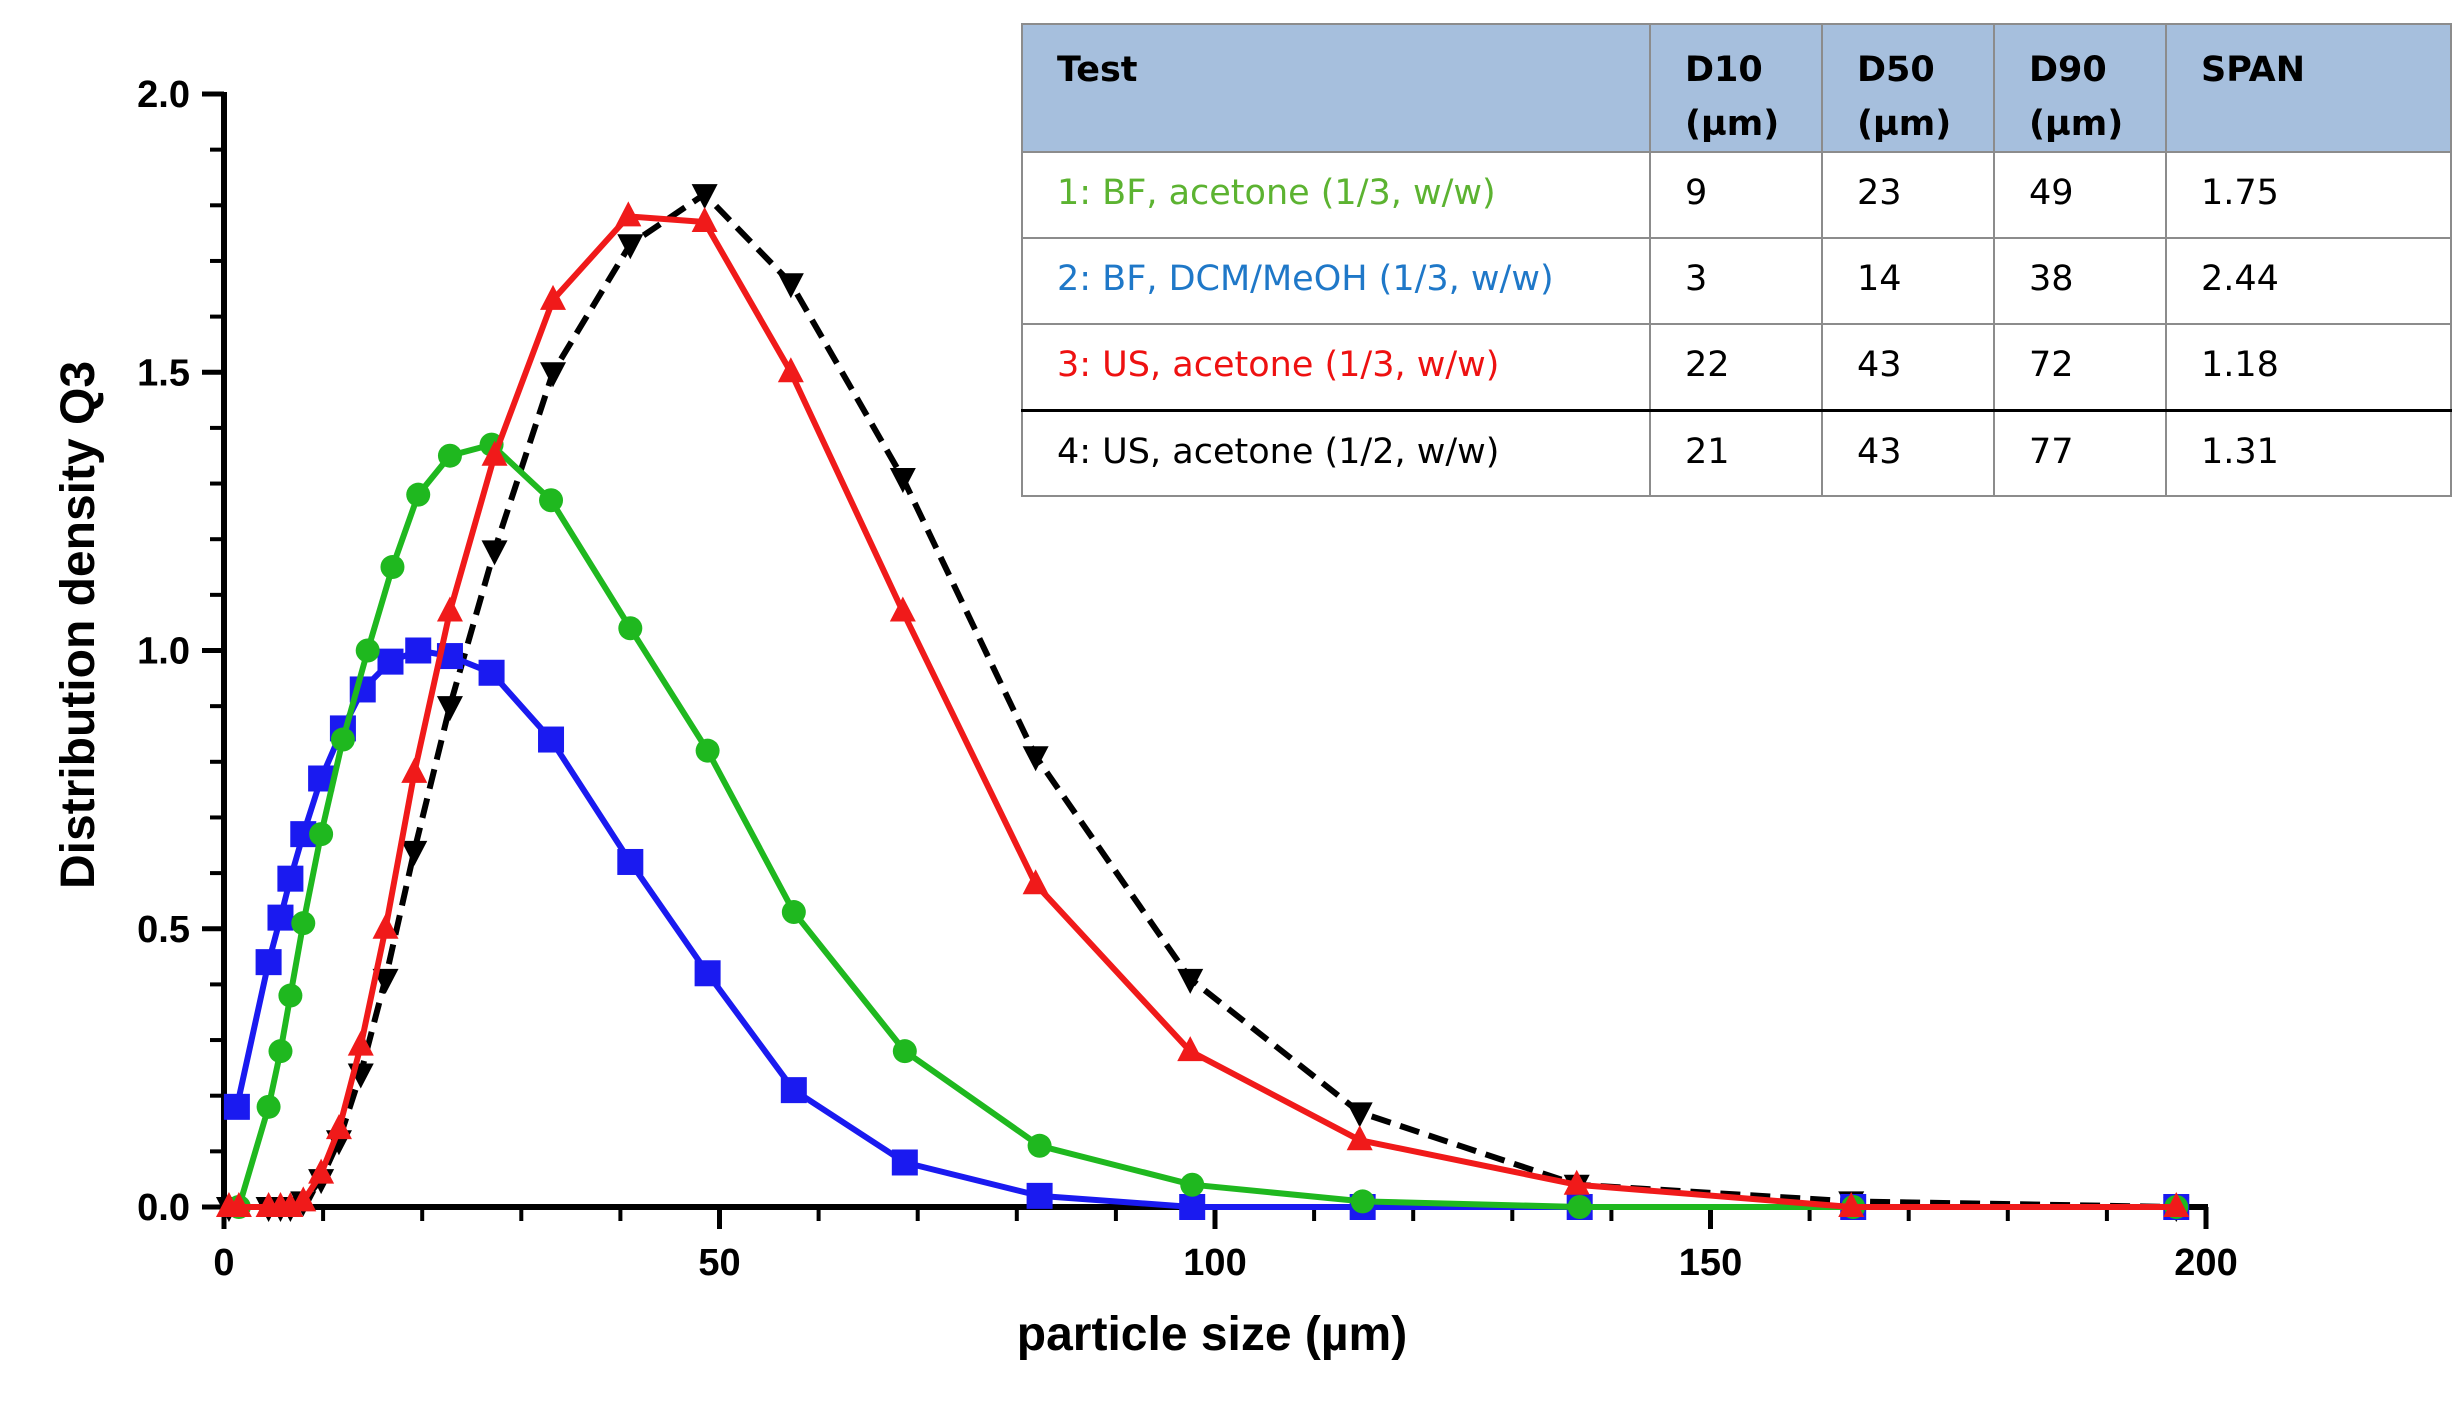 The height and width of the screenshot is (1409, 2458). What do you see at coordinates (2080, 367) in the screenshot?
I see `row-d90: 72` at bounding box center [2080, 367].